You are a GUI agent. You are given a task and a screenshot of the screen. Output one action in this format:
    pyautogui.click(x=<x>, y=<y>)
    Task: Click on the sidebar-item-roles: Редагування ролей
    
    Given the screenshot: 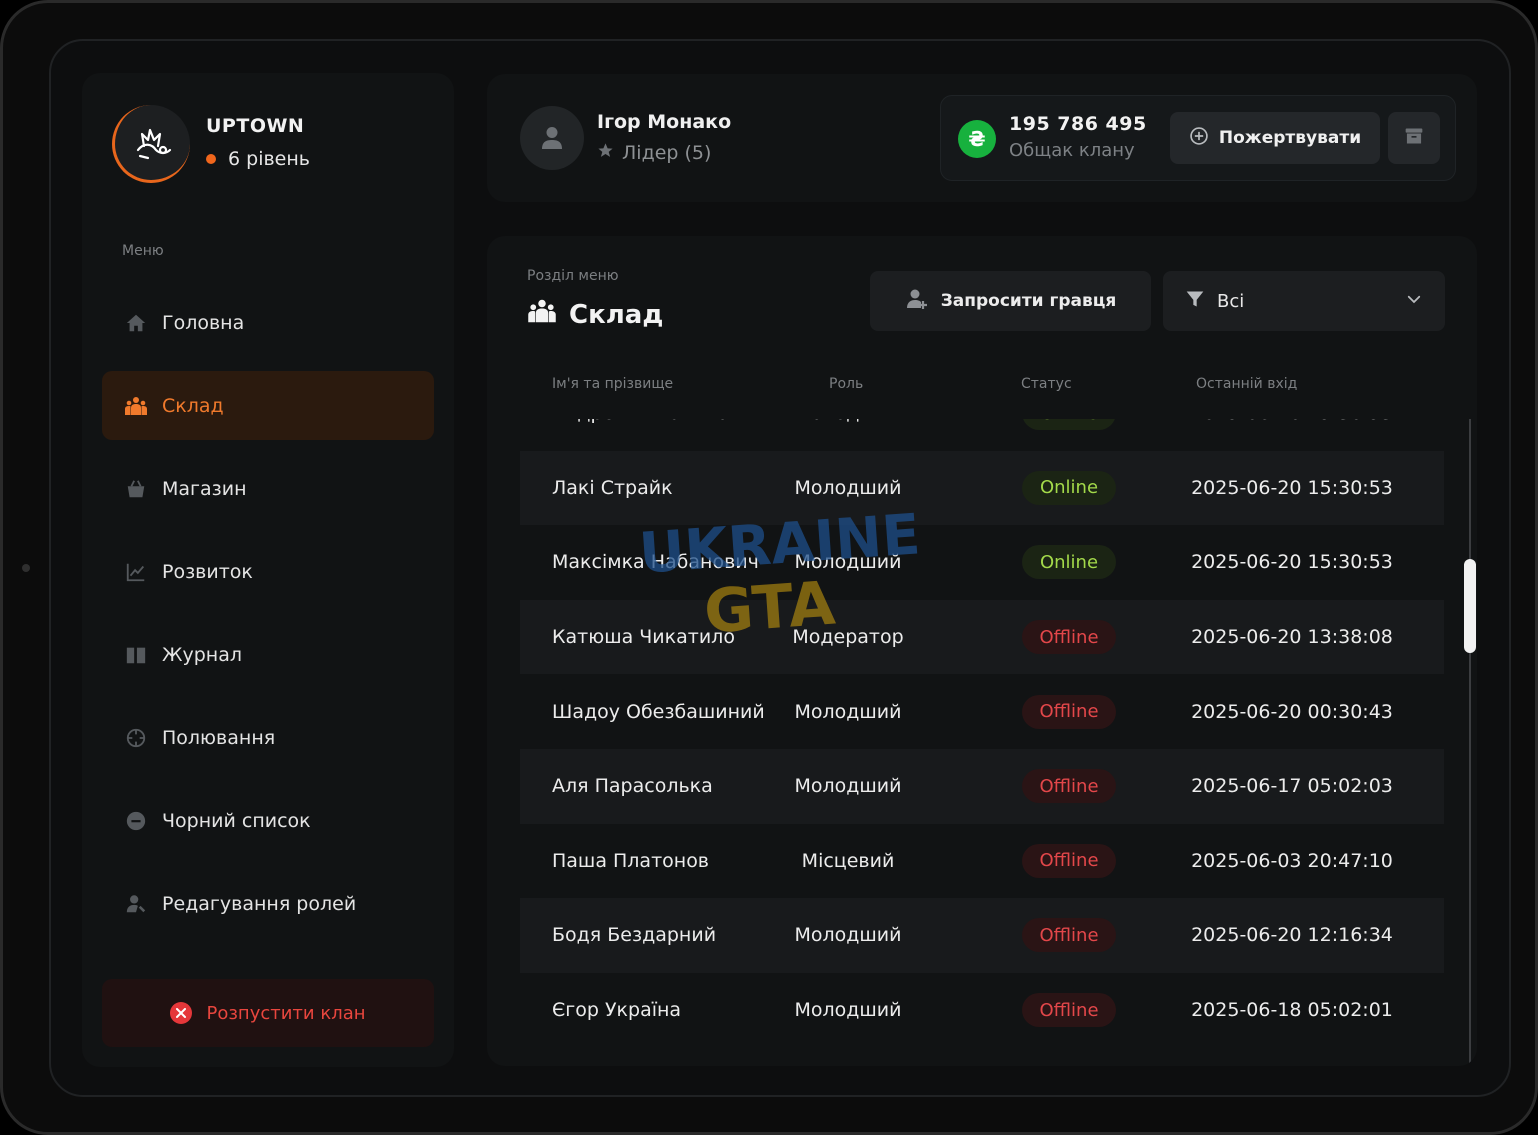 What is the action you would take?
    pyautogui.click(x=268, y=903)
    